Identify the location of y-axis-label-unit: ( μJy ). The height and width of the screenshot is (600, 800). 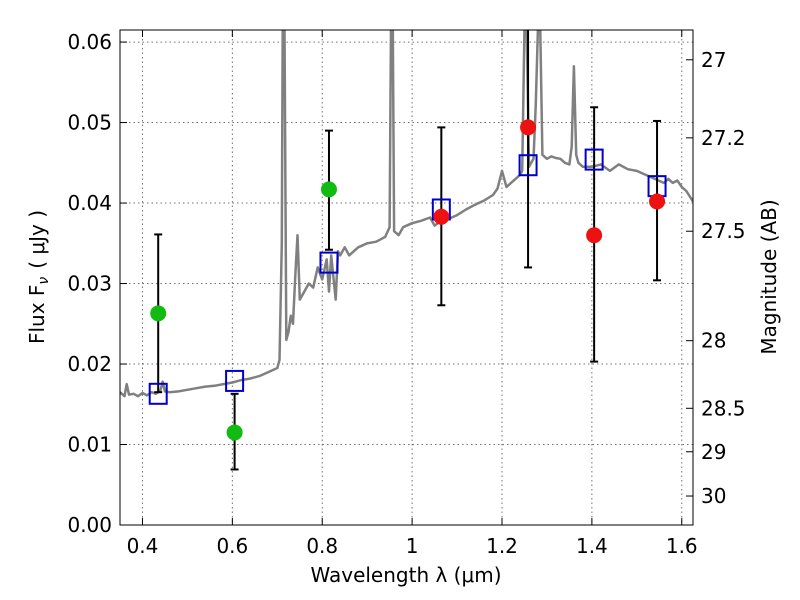
(37, 239).